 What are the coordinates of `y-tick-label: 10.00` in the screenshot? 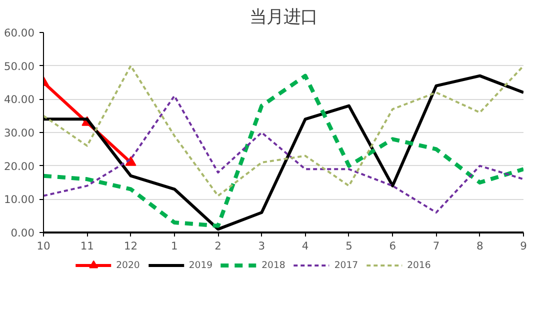 It's located at (19, 199).